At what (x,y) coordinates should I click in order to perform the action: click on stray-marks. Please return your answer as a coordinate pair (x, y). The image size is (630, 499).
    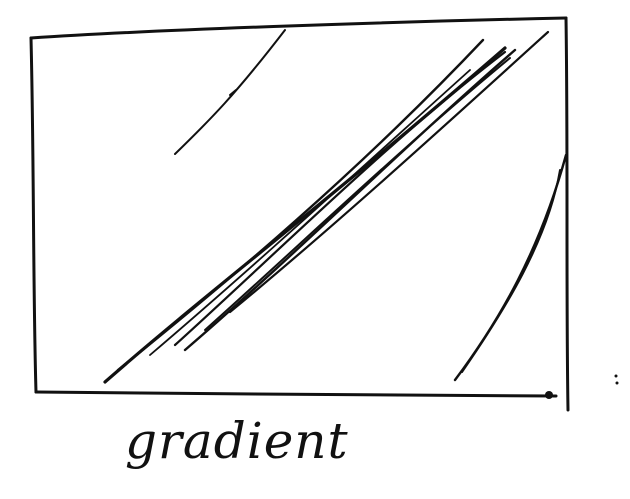
    Looking at the image, I should click on (616, 379).